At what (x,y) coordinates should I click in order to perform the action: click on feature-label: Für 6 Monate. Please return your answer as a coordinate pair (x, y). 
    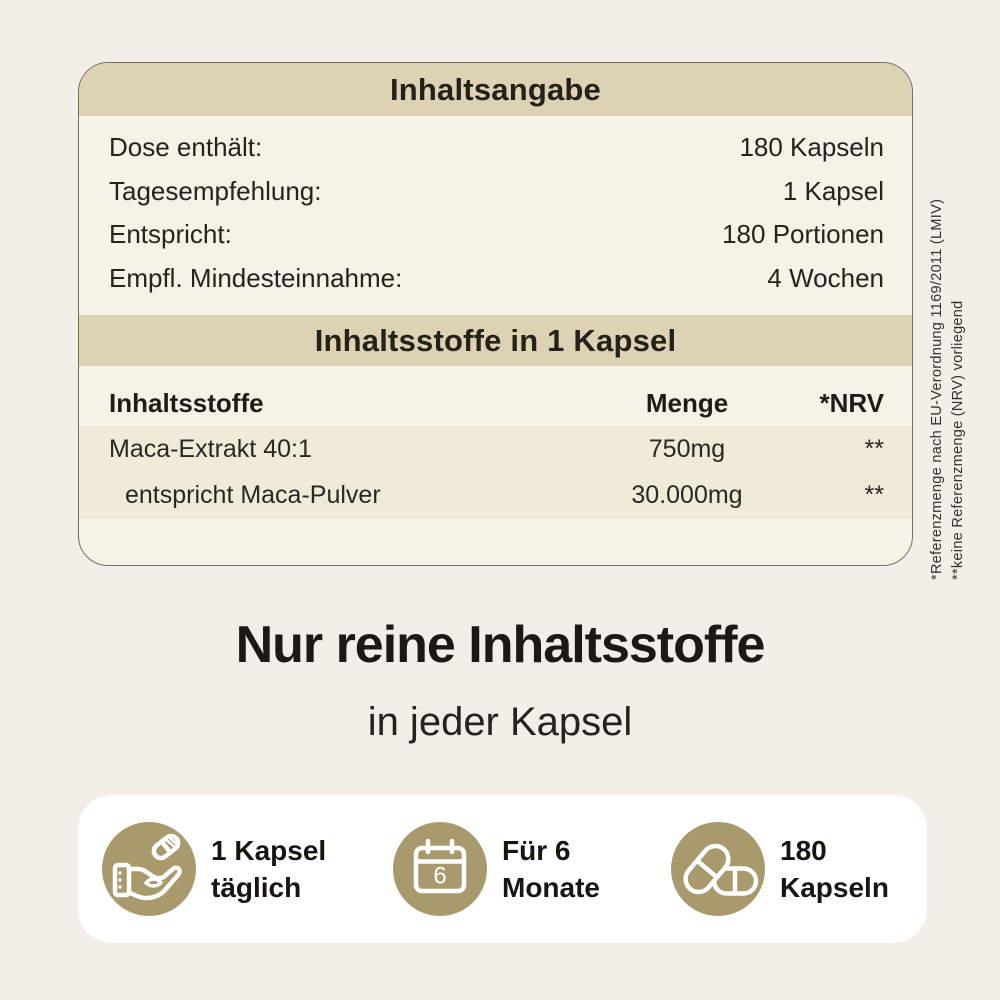
    Looking at the image, I should click on (551, 869).